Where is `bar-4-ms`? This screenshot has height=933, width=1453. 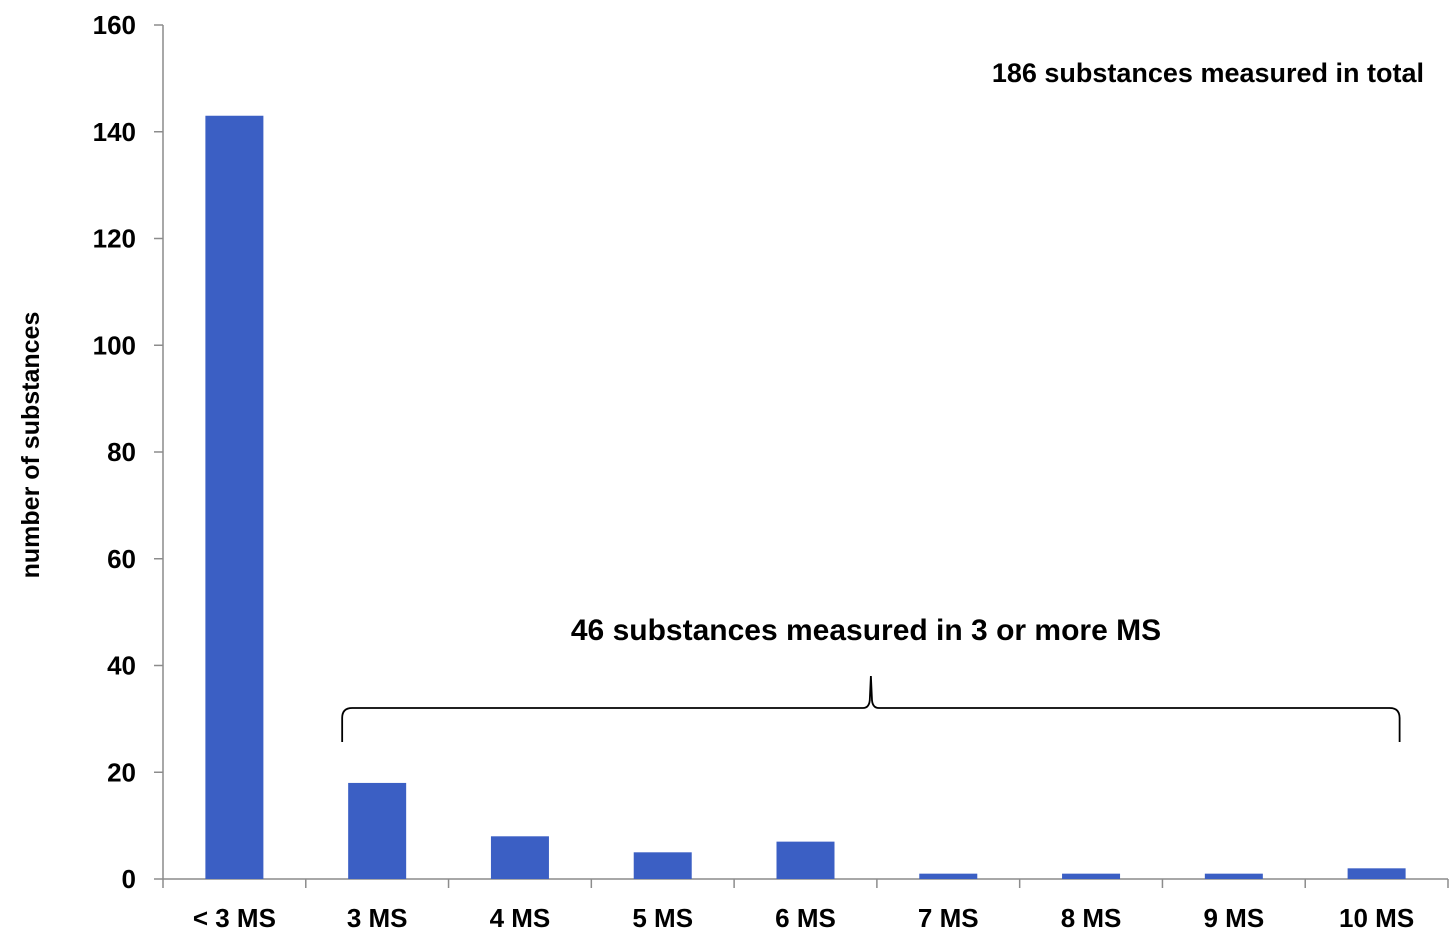 bar-4-ms is located at coordinates (519, 857).